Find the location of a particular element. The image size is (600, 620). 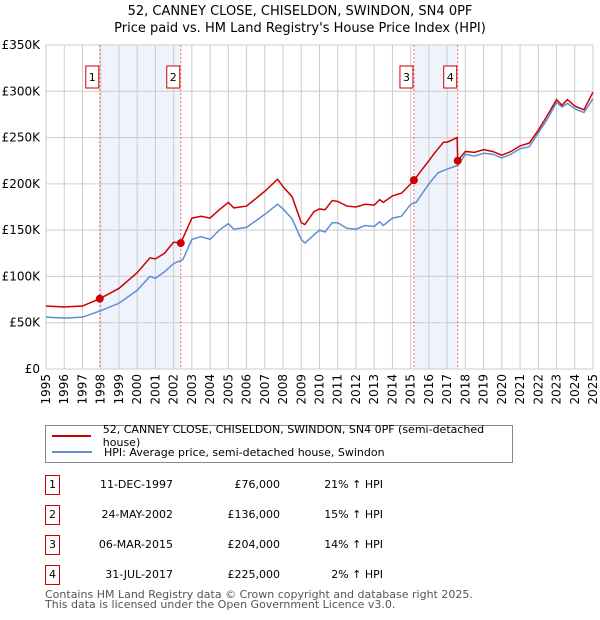

sale-date: 31-JUL-2017 is located at coordinates (139, 574).